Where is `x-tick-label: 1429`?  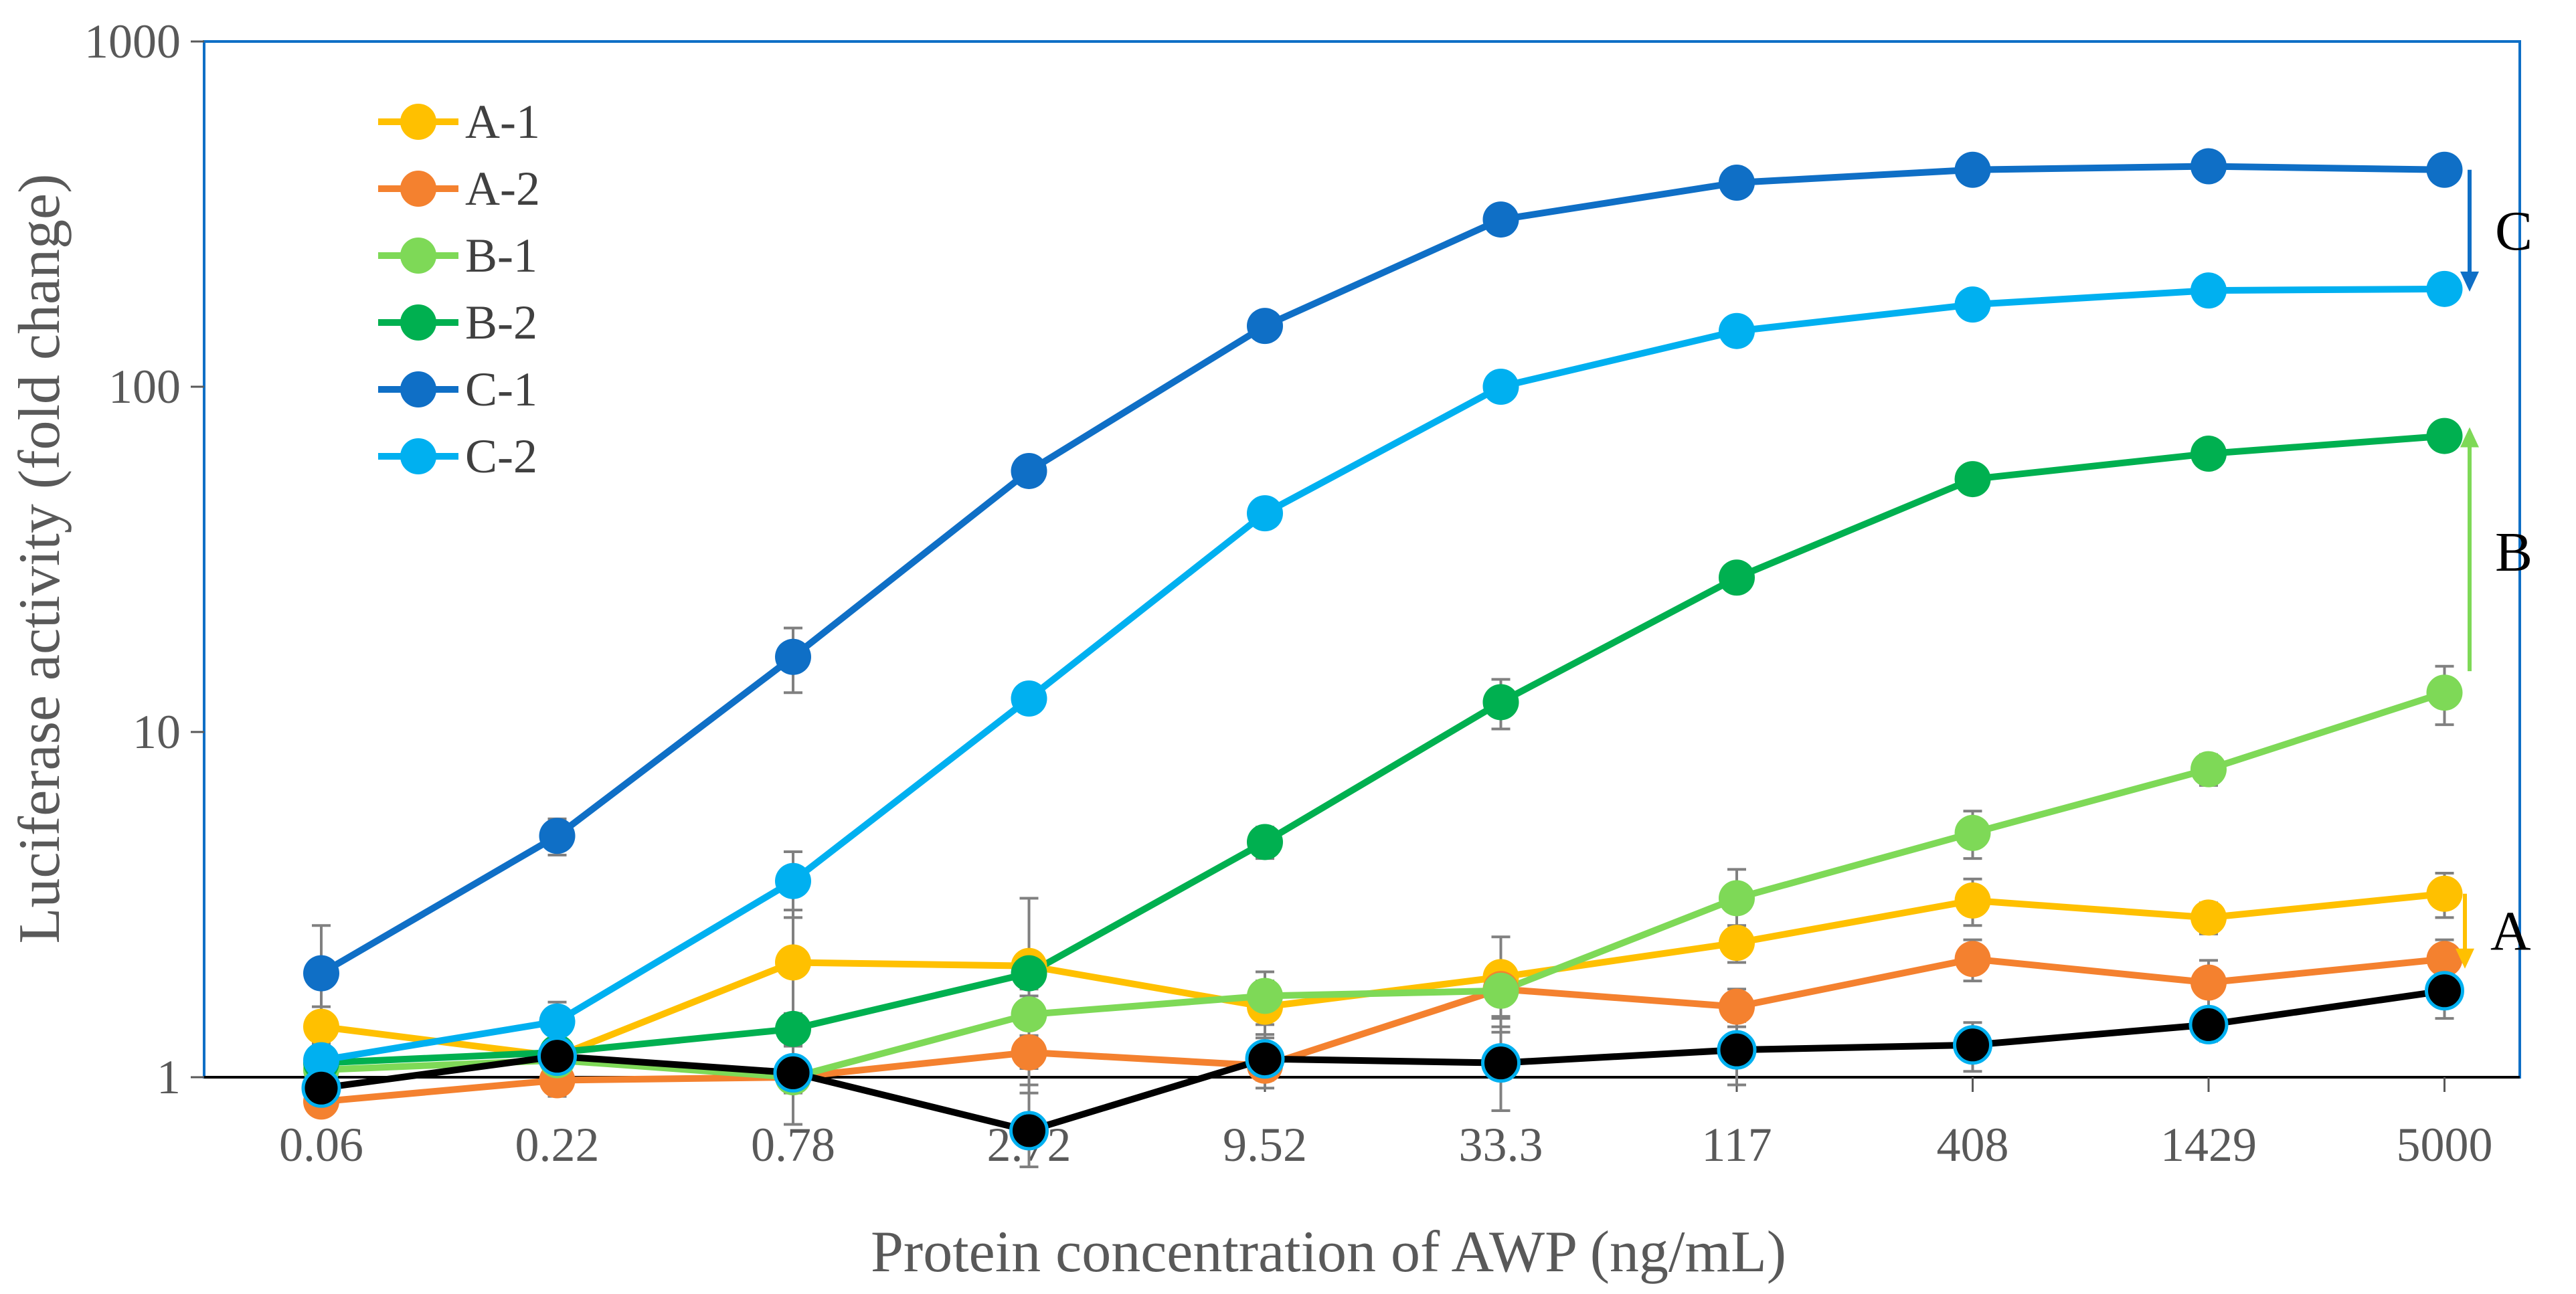
x-tick-label: 1429 is located at coordinates (2208, 1145).